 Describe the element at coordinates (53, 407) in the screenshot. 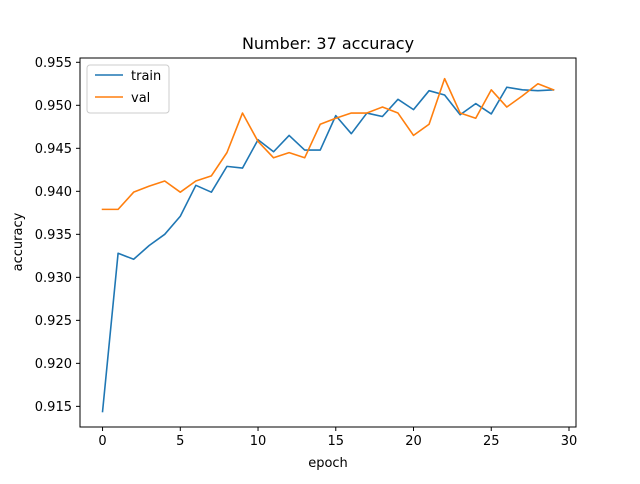

I see `y-tick-label: 0.915` at that location.